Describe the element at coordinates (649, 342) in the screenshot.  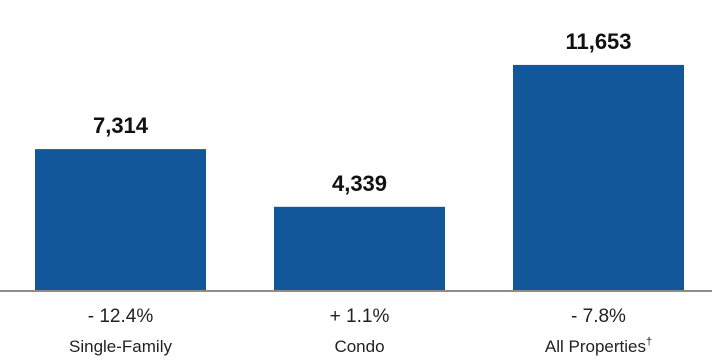
I see `footnote-marker: †` at that location.